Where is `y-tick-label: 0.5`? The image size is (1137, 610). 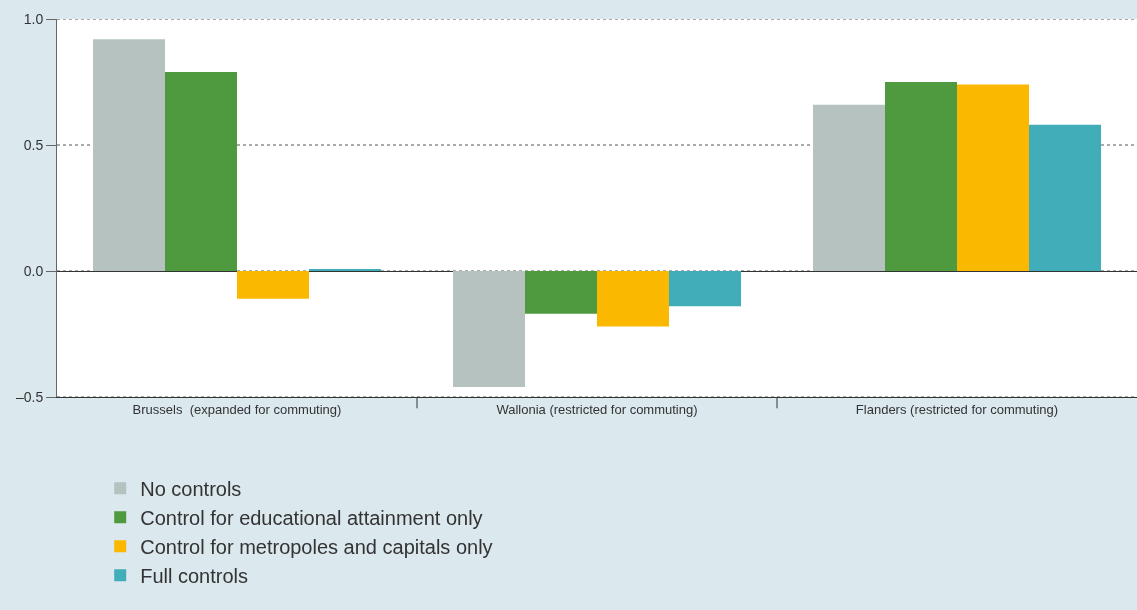 y-tick-label: 0.5 is located at coordinates (33, 144).